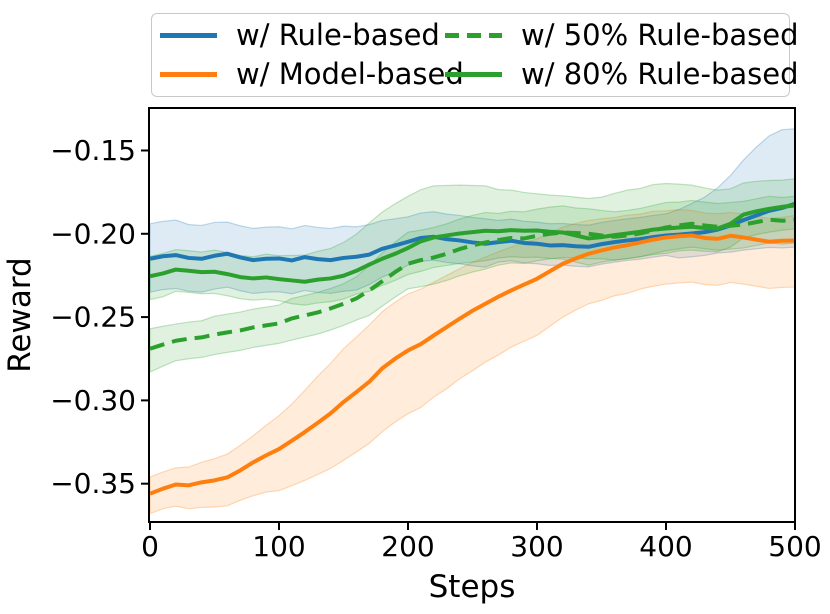 Image resolution: width=830 pixels, height=614 pixels. Describe the element at coordinates (473, 35) in the screenshot. I see `legend-line-sample-w-50-rule-based` at that location.